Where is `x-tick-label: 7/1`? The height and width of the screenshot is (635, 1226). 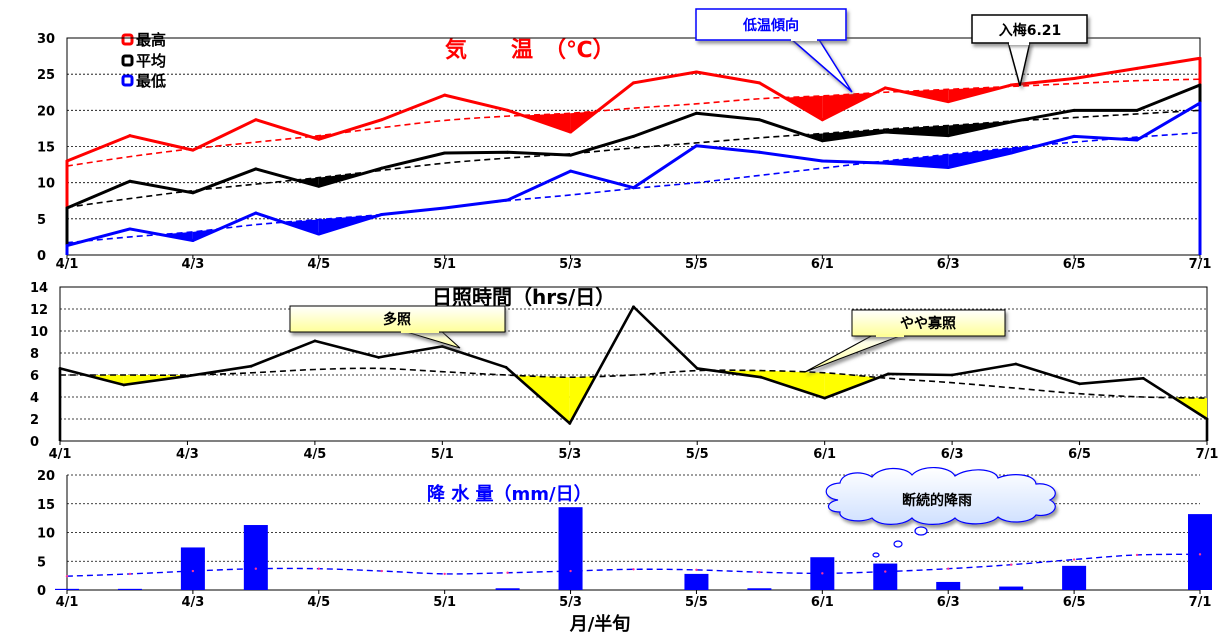
x-tick-label: 7/1 is located at coordinates (1200, 264).